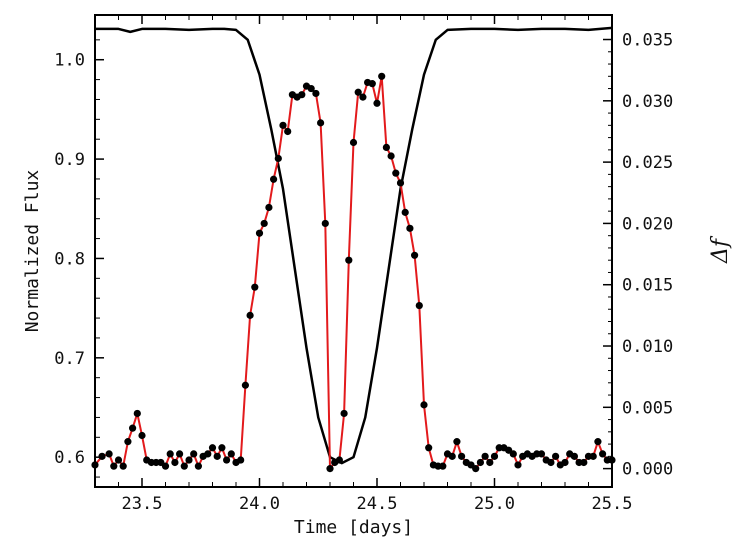 The width and height of the screenshot is (747, 560). I want to click on y-right-tick-label: 0.000, so click(647, 470).